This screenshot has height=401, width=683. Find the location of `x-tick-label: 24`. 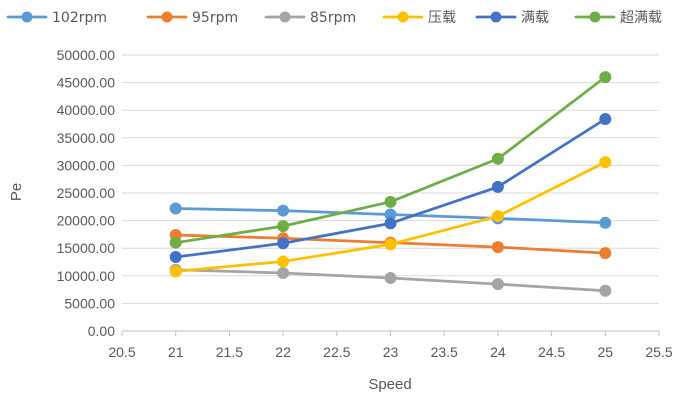

x-tick-label: 24 is located at coordinates (498, 352).